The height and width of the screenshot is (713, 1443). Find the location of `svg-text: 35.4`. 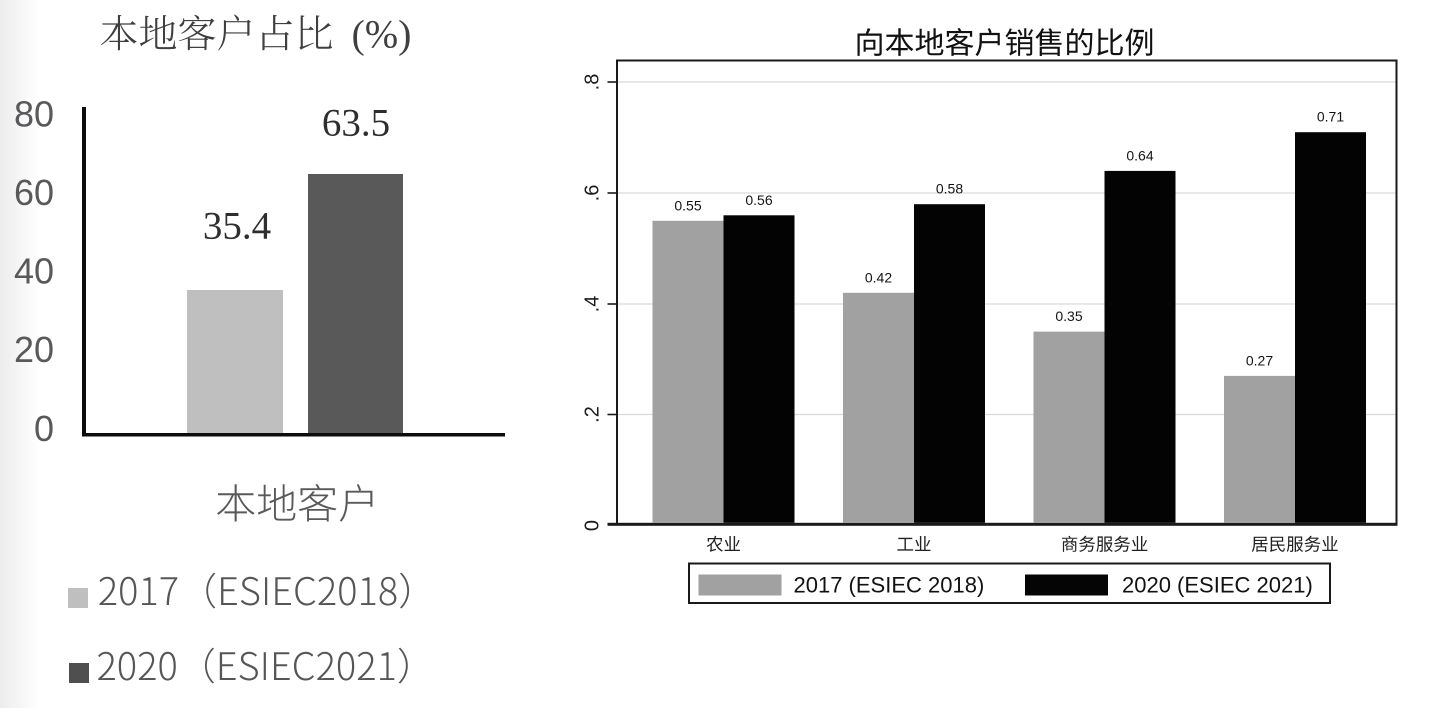

svg-text: 35.4 is located at coordinates (237, 226).